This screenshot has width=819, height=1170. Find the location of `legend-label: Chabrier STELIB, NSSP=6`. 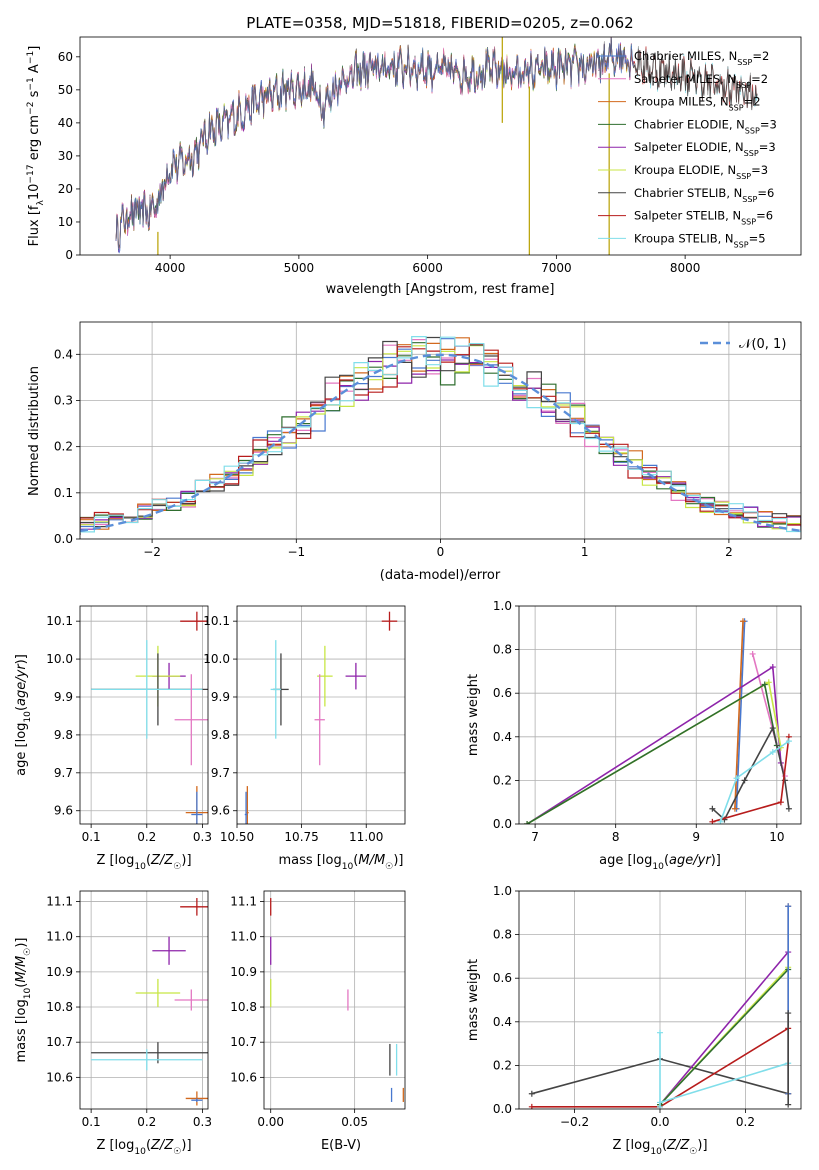

legend-label: Chabrier STELIB, NSSP=6 is located at coordinates (704, 195).